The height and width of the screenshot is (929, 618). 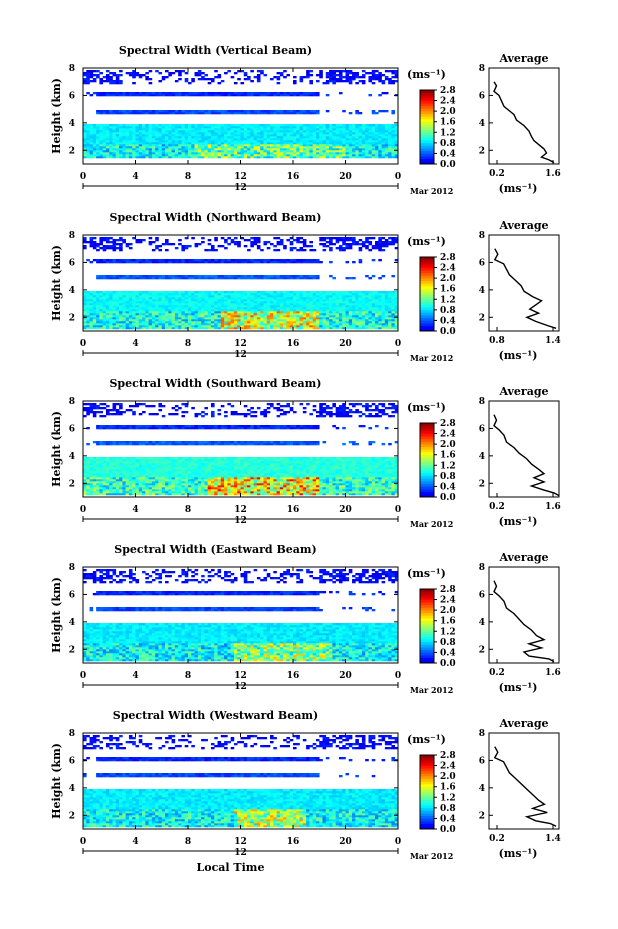 What do you see at coordinates (72, 124) in the screenshot?
I see `y-tick-label: 4` at bounding box center [72, 124].